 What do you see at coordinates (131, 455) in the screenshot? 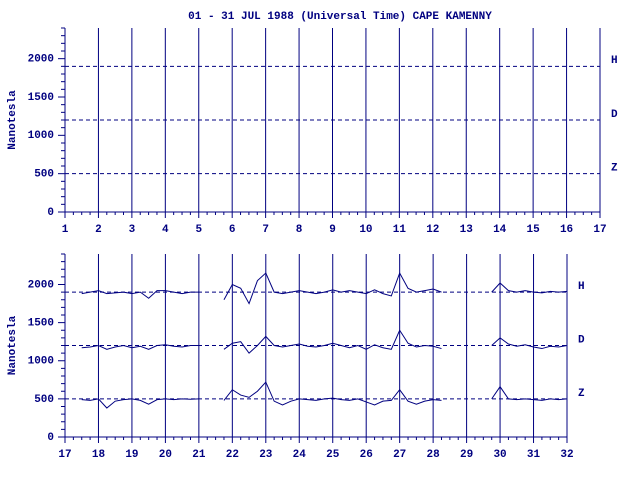
I see `x-tick-label: 19` at bounding box center [131, 455].